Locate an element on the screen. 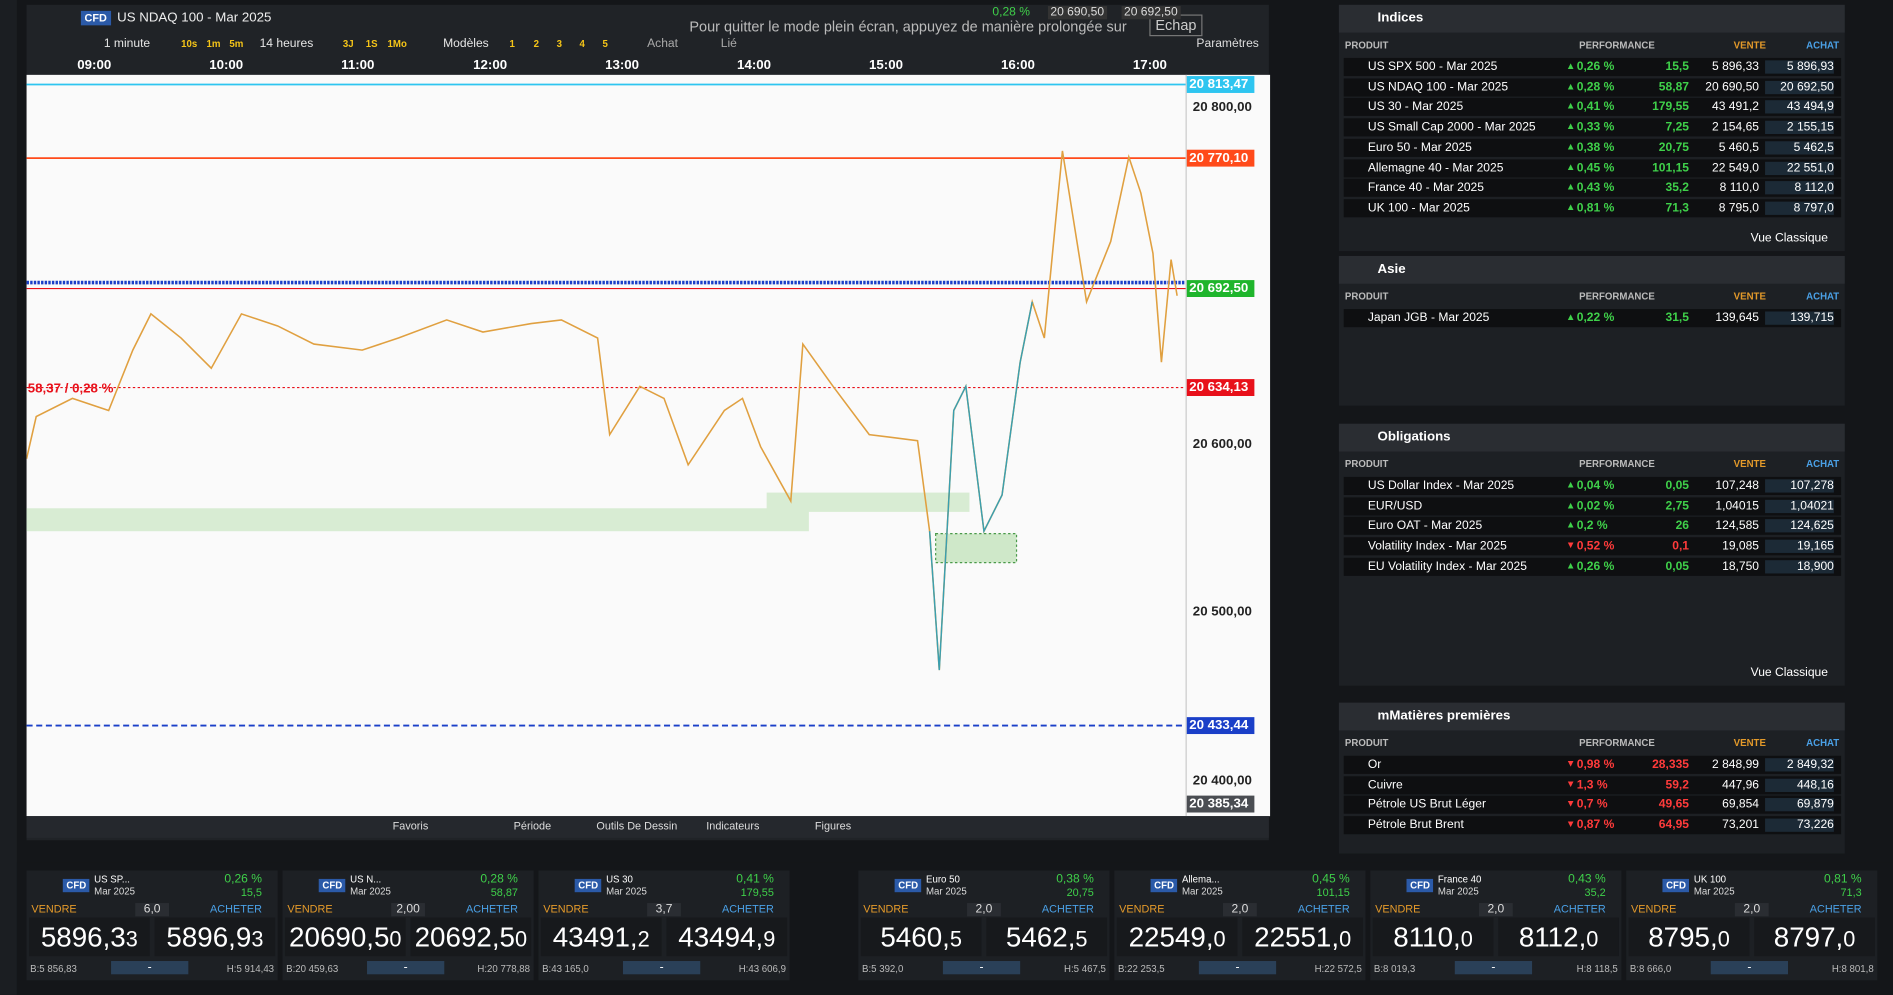 The width and height of the screenshot is (1893, 995). interval-option: 1m is located at coordinates (213, 44).